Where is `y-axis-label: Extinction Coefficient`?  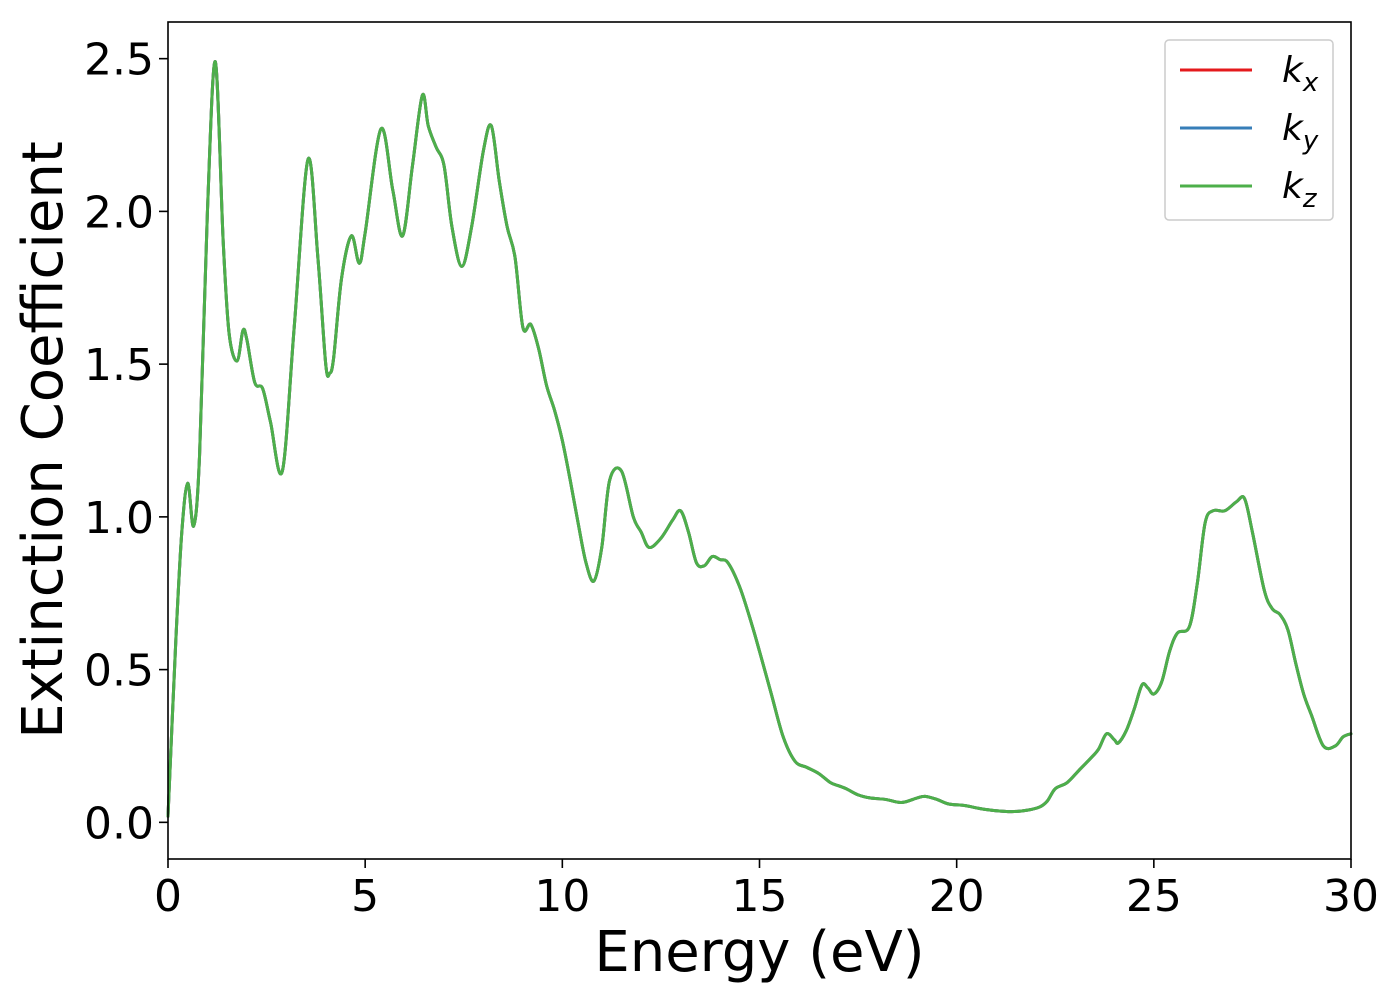 y-axis-label: Extinction Coefficient is located at coordinates (43, 440).